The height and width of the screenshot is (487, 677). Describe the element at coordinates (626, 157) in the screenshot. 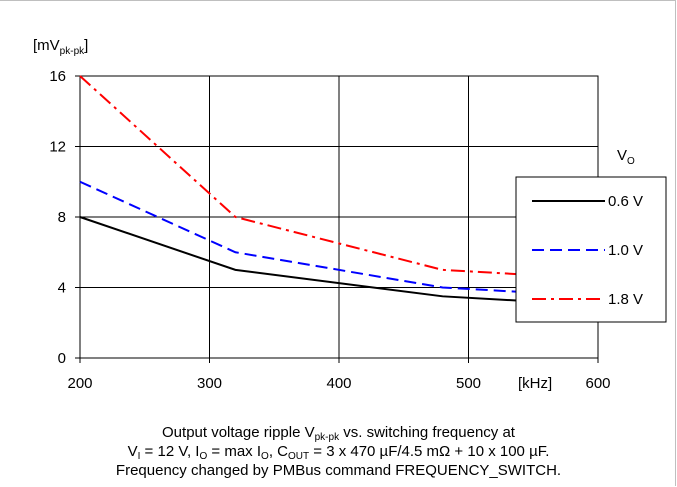

I see `legend-title: VO` at that location.